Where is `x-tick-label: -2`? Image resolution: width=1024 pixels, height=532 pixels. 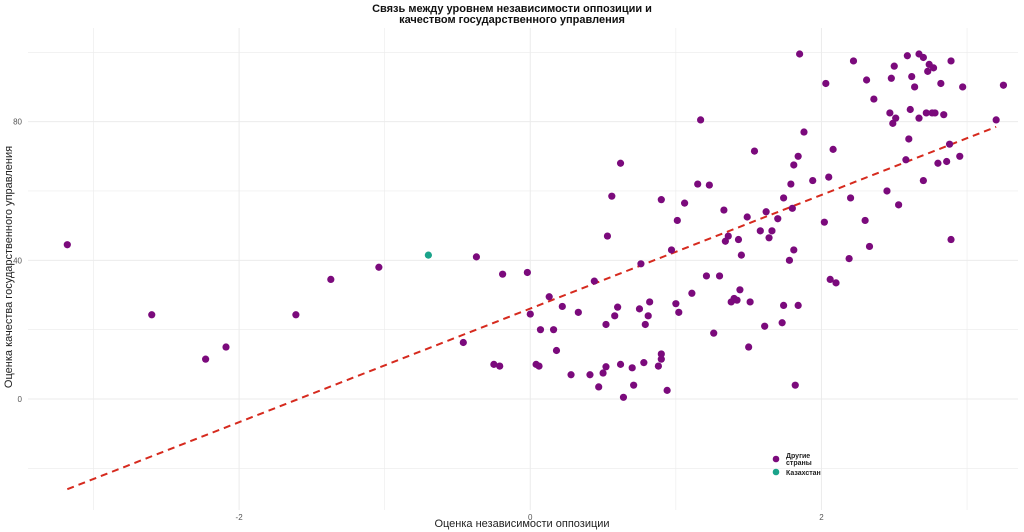 x-tick-label: -2 is located at coordinates (240, 517).